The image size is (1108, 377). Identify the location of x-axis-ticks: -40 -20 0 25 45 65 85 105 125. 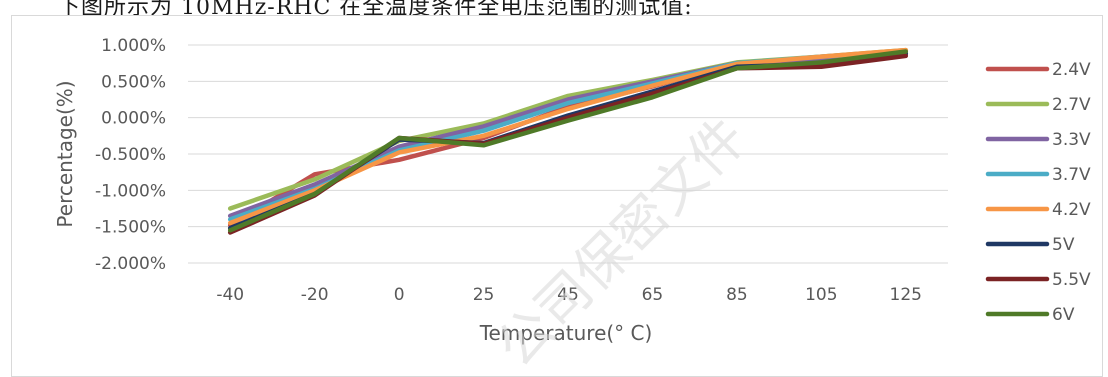
(569, 295).